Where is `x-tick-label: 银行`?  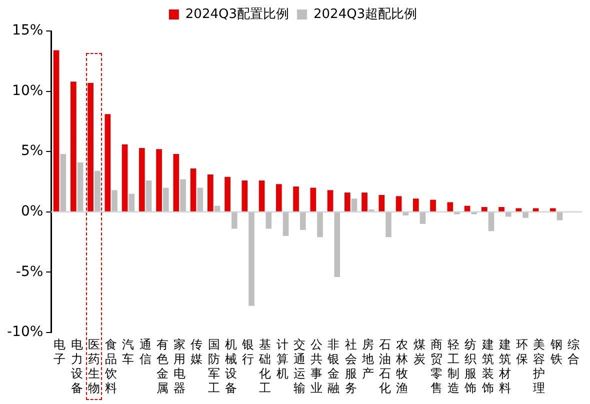
x-tick-label: 银行 is located at coordinates (247, 352).